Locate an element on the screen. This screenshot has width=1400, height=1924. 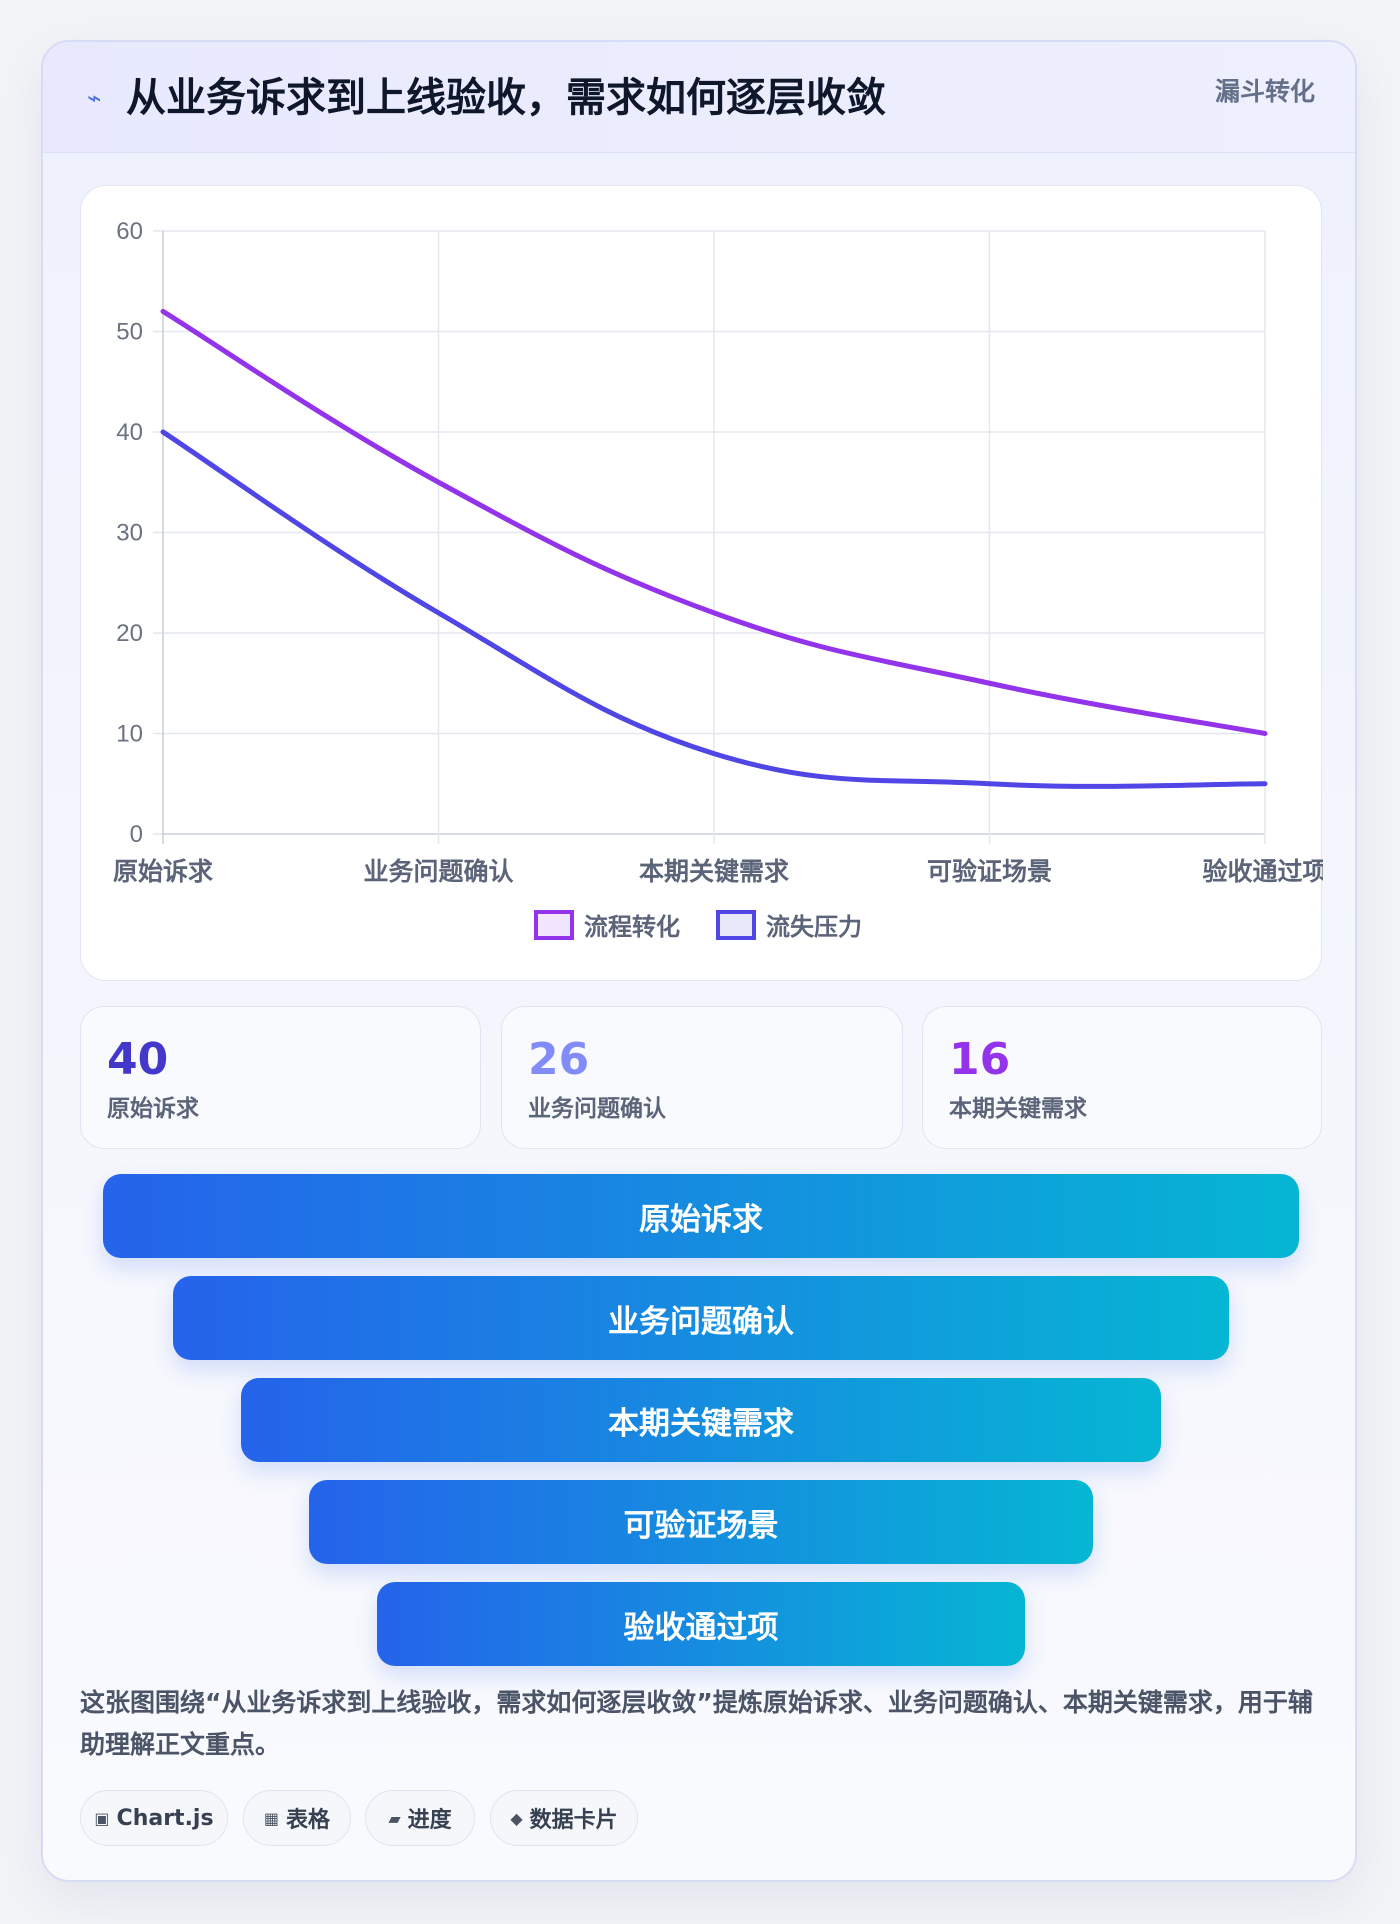
x-tick-label: 原始诉求 is located at coordinates (163, 871).